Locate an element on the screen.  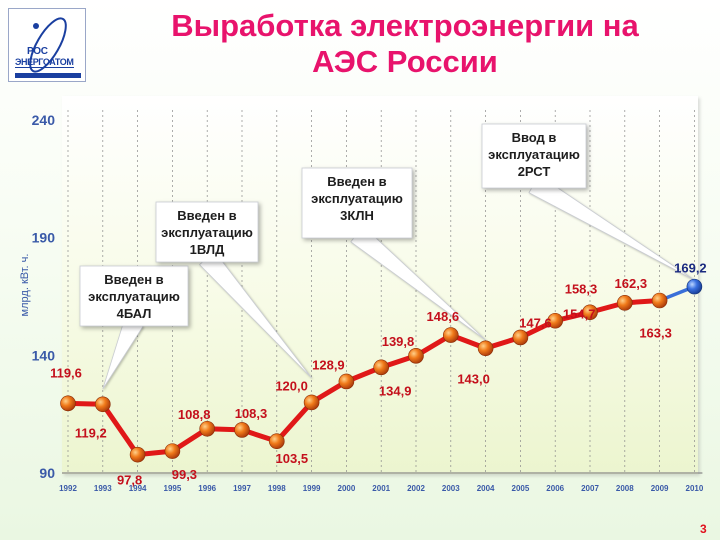
data-label: 120,0 is located at coordinates (291, 385).